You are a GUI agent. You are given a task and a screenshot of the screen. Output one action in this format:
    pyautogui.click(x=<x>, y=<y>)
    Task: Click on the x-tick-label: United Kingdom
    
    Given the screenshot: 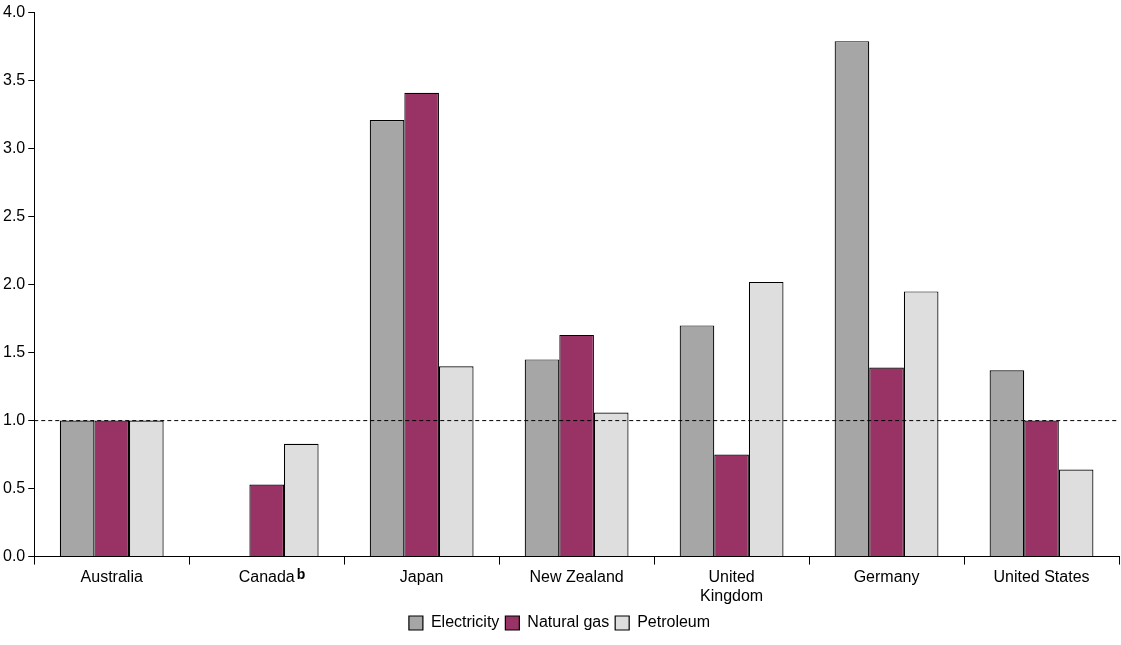 What is the action you would take?
    pyautogui.click(x=732, y=585)
    